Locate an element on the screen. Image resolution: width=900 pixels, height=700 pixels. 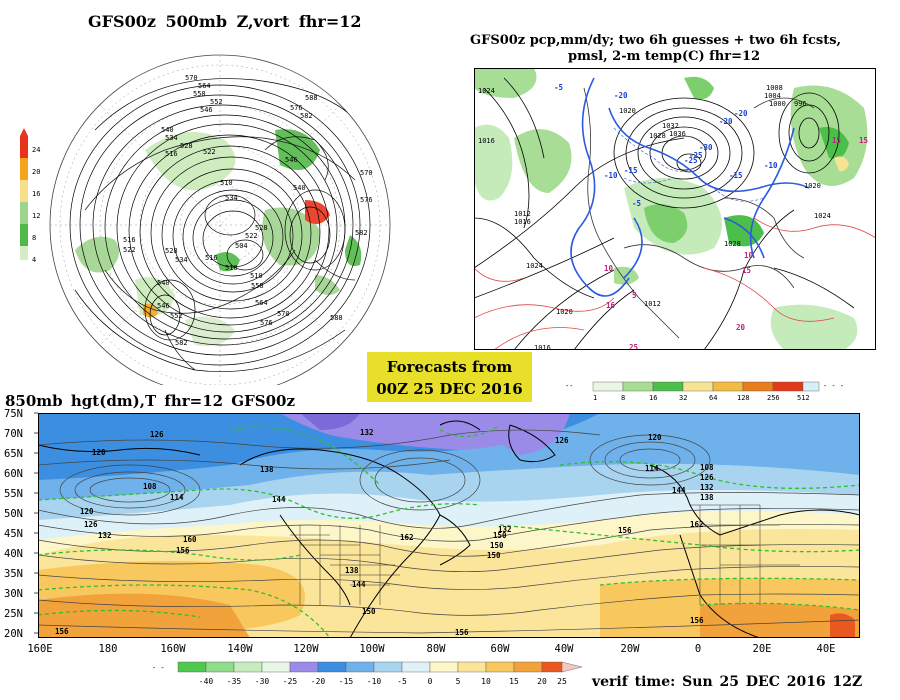
h850-lon-label: 40W is located at coordinates (565, 649).